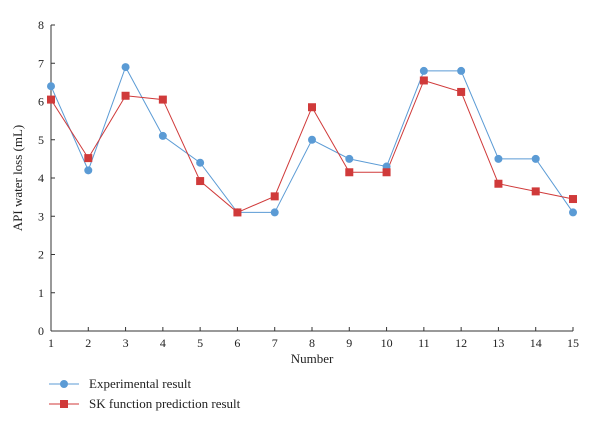 The image size is (600, 431). What do you see at coordinates (461, 343) in the screenshot?
I see `x-tick-label: 12` at bounding box center [461, 343].